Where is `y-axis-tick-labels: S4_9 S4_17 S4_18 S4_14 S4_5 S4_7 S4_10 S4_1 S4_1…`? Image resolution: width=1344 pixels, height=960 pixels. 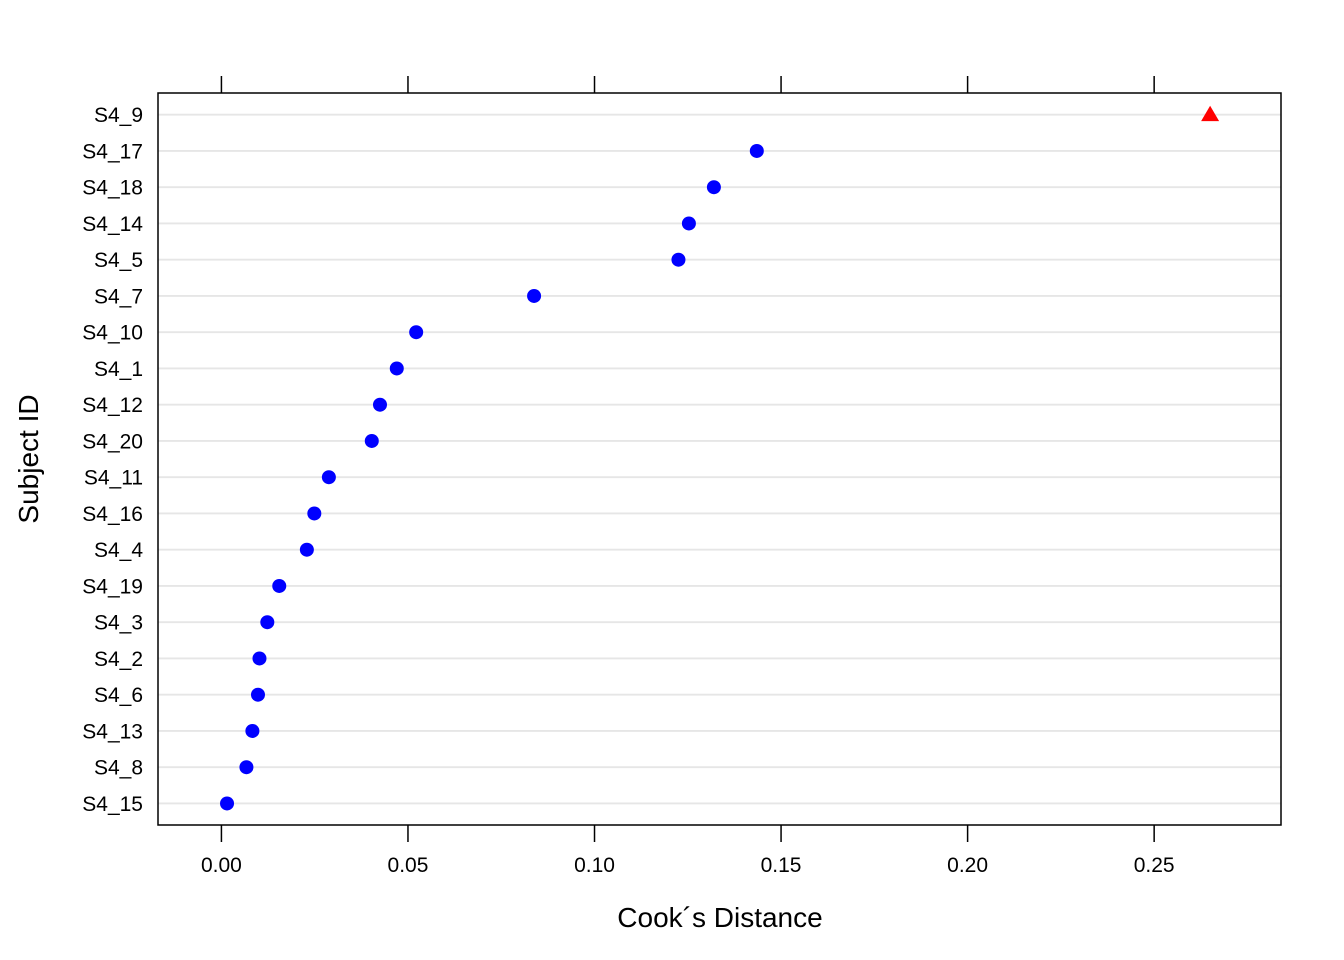
y-axis-tick-labels: S4_9 S4_17 S4_18 S4_14 S4_5 S4_7 S4_10 S4_1 S4_1… is located at coordinates (112, 460).